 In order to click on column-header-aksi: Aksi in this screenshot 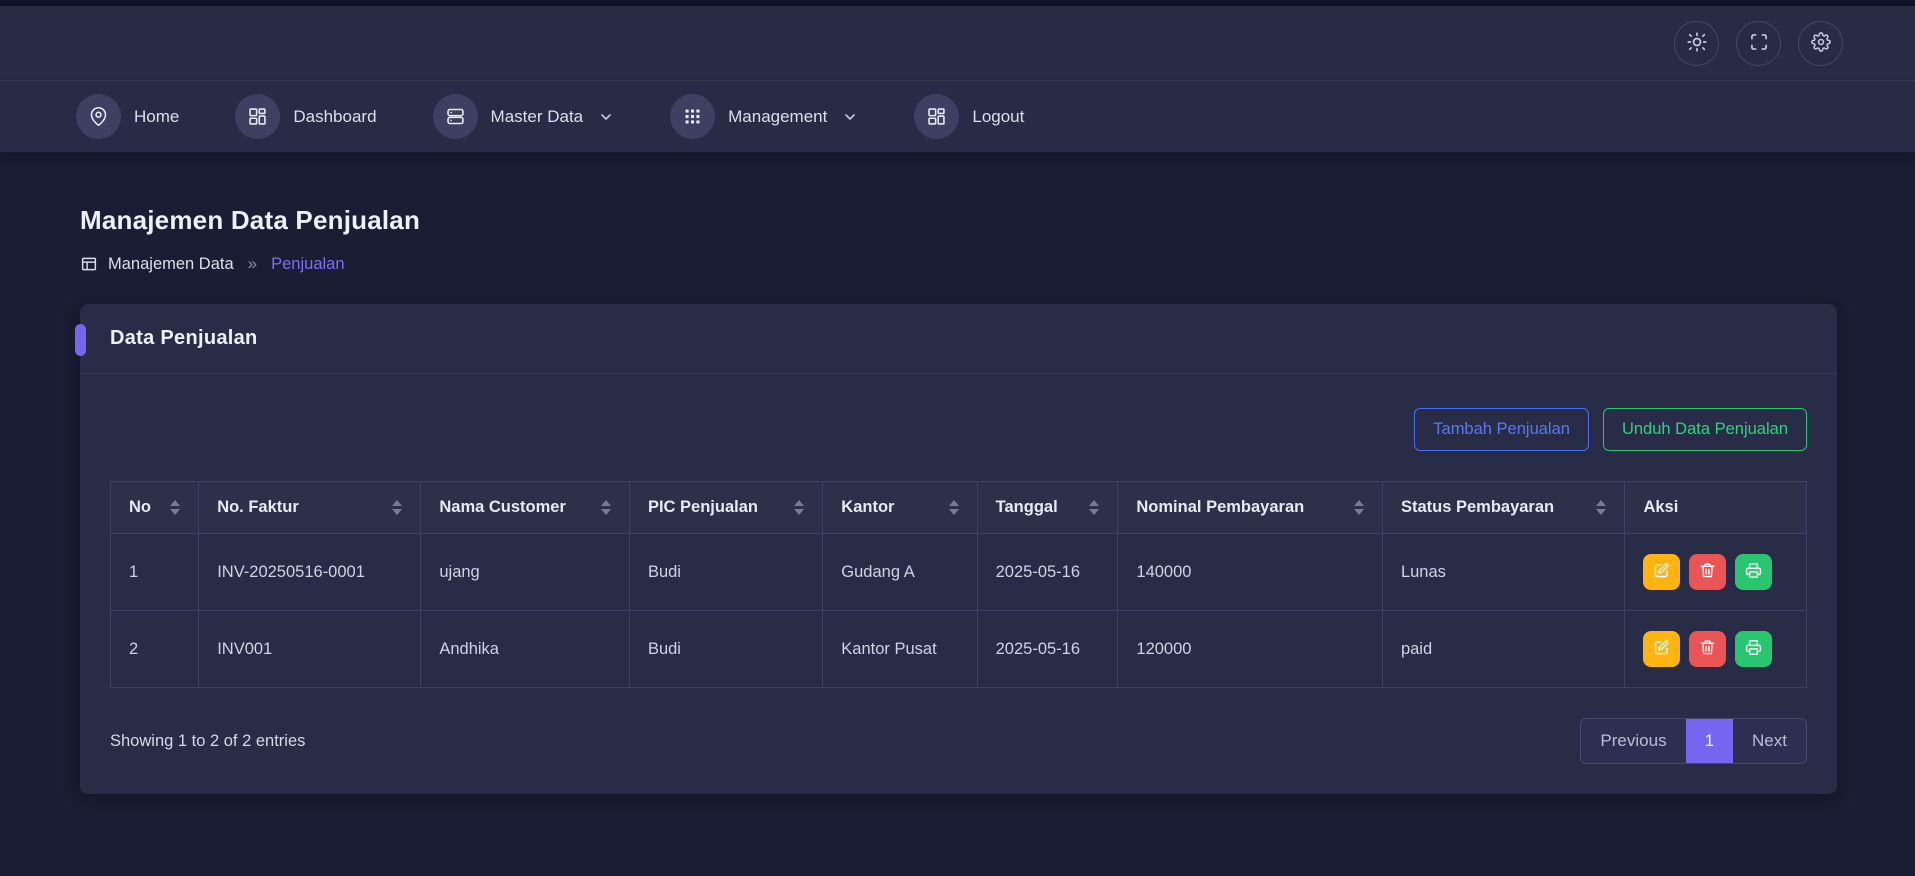, I will do `click(1715, 507)`.